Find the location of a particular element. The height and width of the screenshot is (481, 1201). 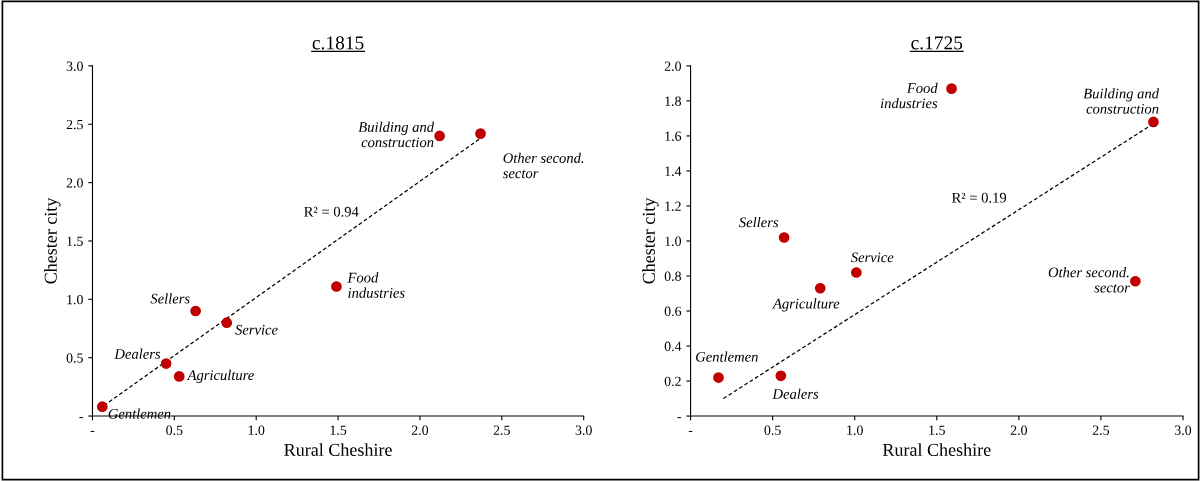

y-tick-label: 1.8 is located at coordinates (673, 101).